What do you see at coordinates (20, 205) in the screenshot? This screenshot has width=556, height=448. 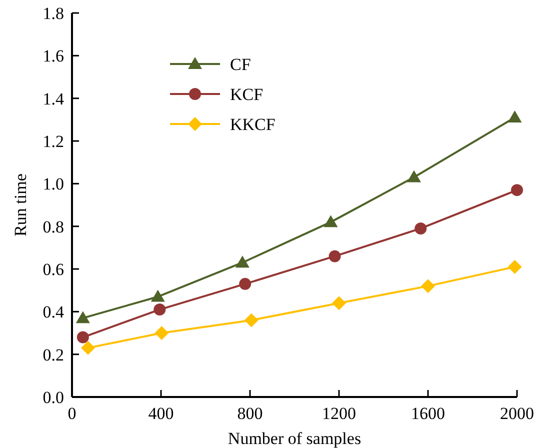 I see `y-axis-title: Run time` at bounding box center [20, 205].